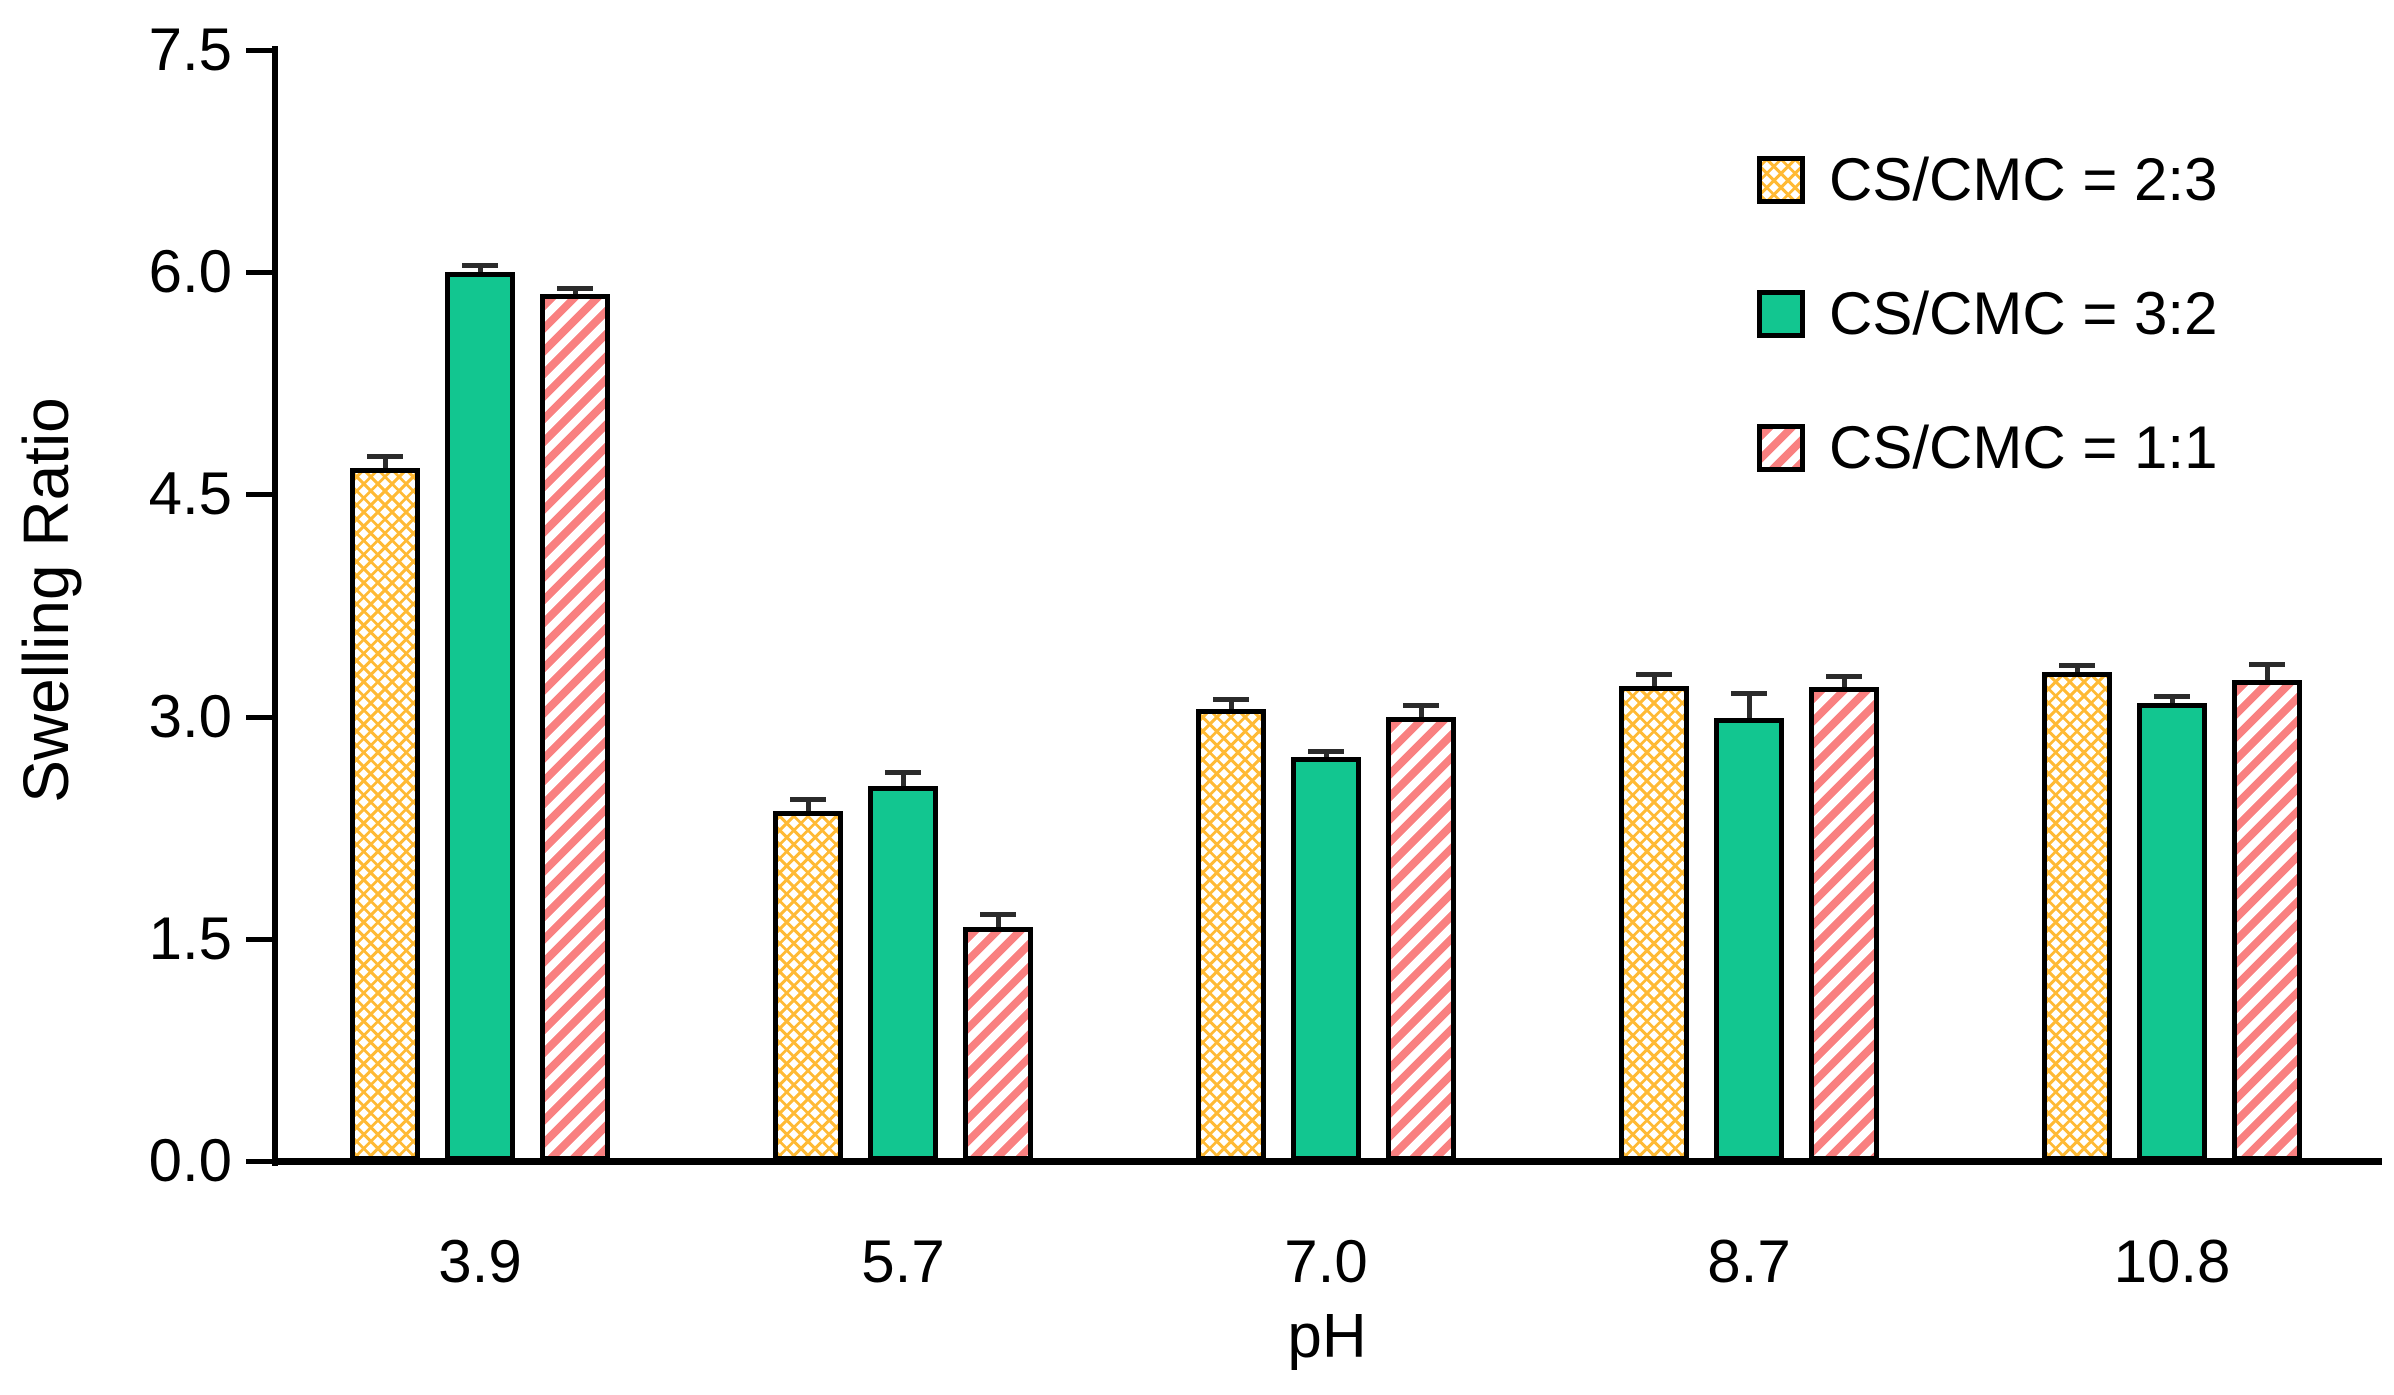 The height and width of the screenshot is (1395, 2394). Describe the element at coordinates (190, 494) in the screenshot. I see `y-tick-label: 4.5` at that location.